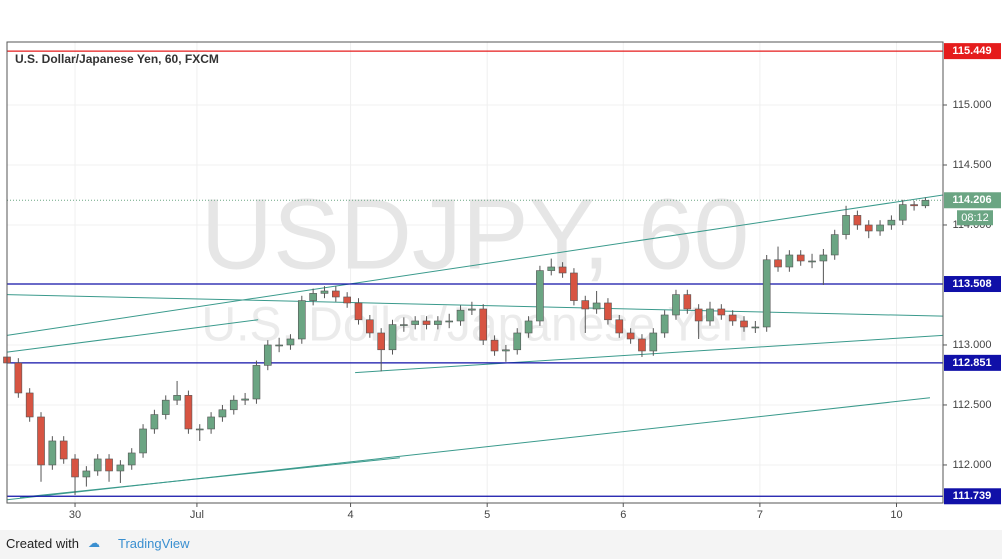  What do you see at coordinates (487, 515) in the screenshot?
I see `x-tick-label: 5` at bounding box center [487, 515].